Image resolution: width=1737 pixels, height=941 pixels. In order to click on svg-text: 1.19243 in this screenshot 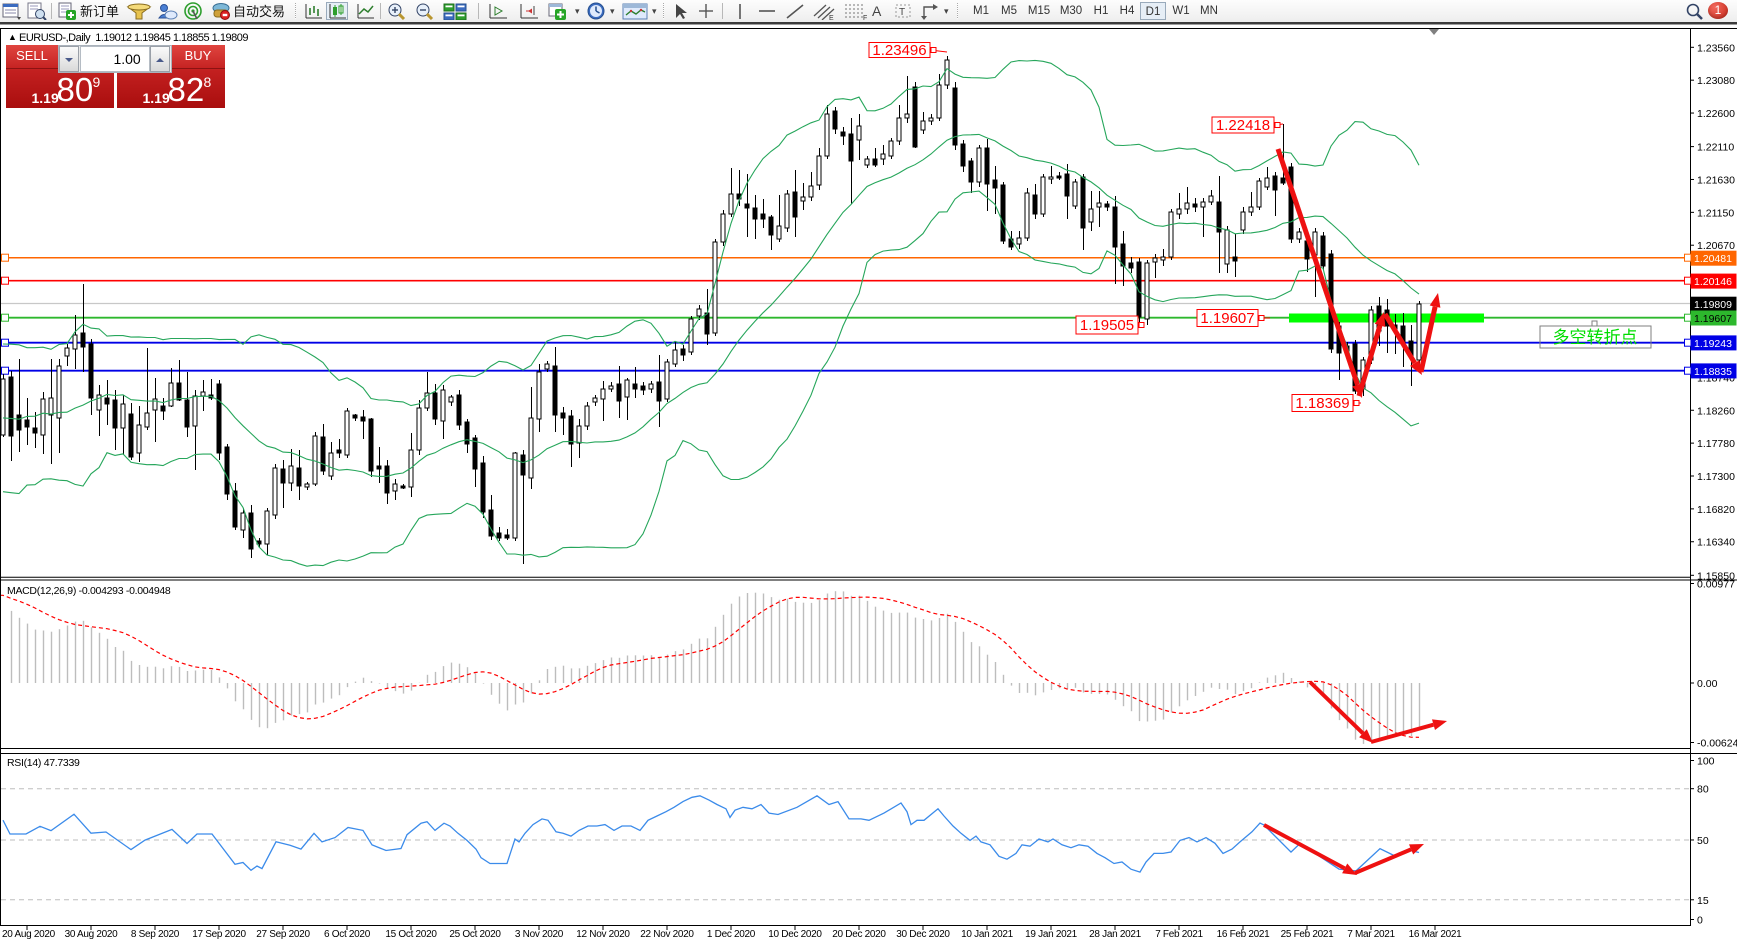, I will do `click(1713, 344)`.